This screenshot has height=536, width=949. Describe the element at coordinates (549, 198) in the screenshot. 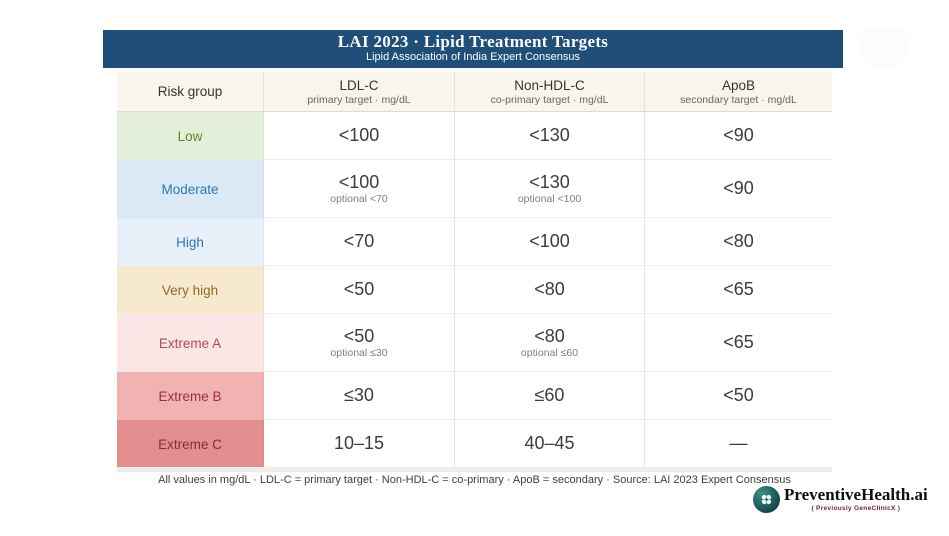

I see `optional-note: optional <100` at that location.